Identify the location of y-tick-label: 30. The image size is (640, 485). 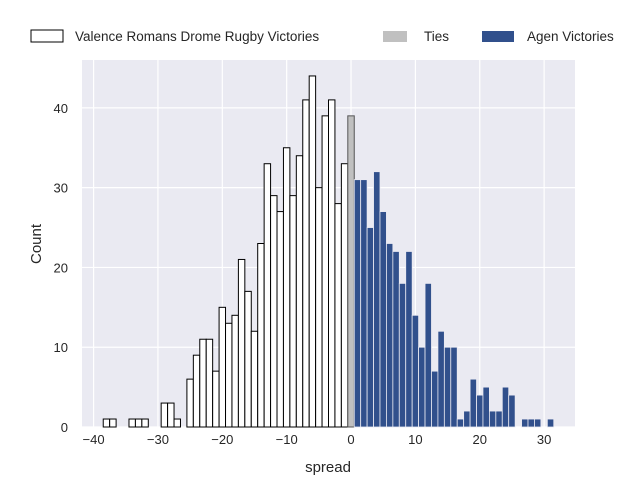
(61, 188).